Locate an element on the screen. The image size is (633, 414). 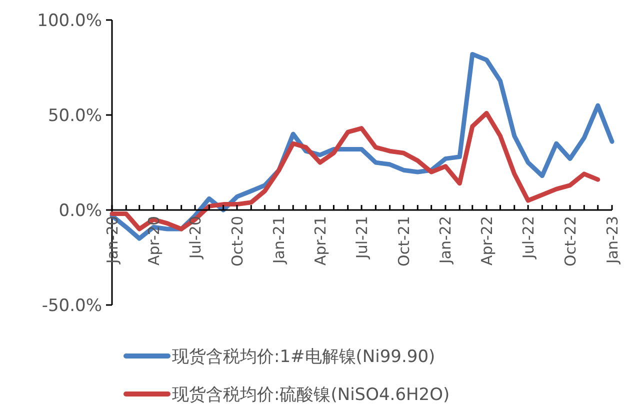
y-tick-label: -50.0% is located at coordinates (72, 306).